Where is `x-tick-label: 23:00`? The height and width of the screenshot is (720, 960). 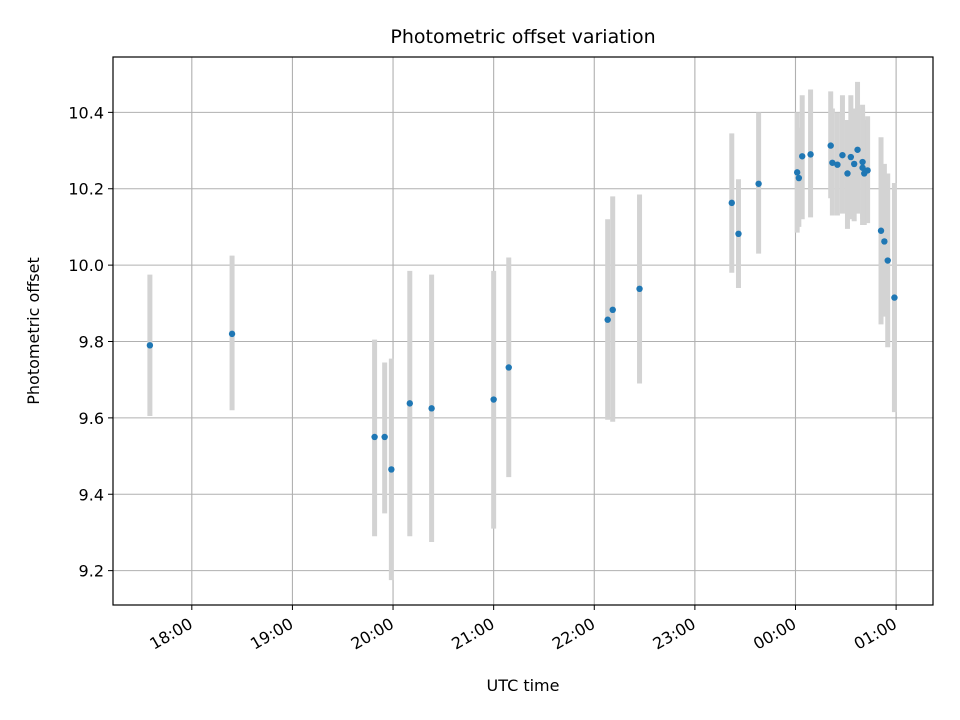 x-tick-label: 23:00 is located at coordinates (673, 634).